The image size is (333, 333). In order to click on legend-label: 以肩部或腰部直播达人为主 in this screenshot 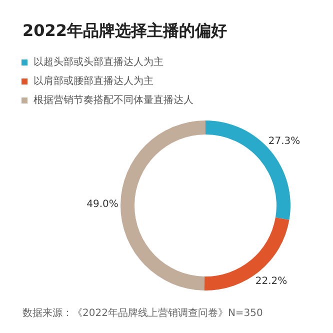, I will do `click(94, 81)`.